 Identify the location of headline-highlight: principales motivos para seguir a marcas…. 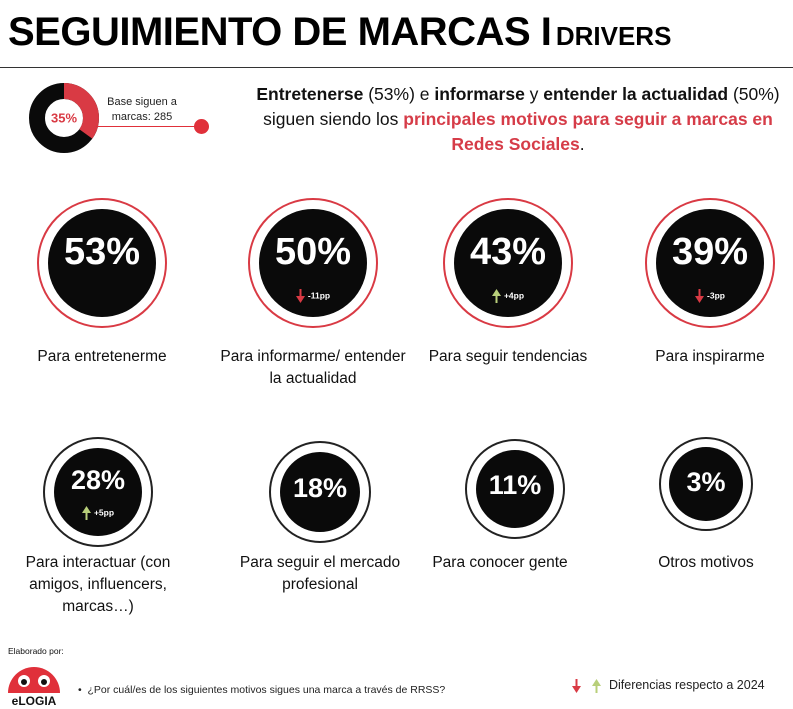
(588, 131).